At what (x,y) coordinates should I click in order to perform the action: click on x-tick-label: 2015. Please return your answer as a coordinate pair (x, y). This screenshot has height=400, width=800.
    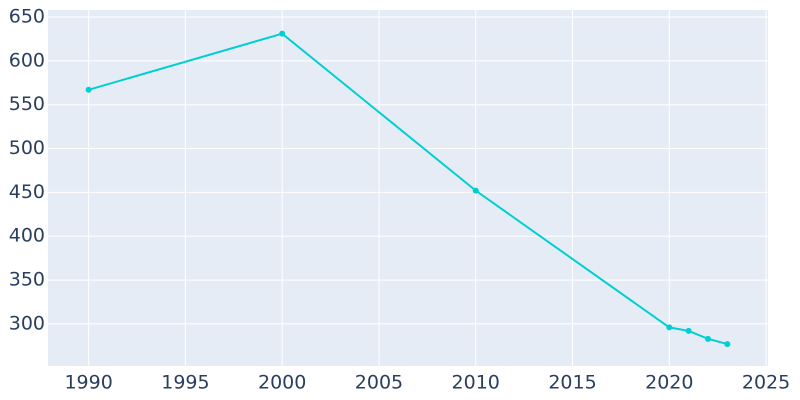
    Looking at the image, I should click on (572, 383).